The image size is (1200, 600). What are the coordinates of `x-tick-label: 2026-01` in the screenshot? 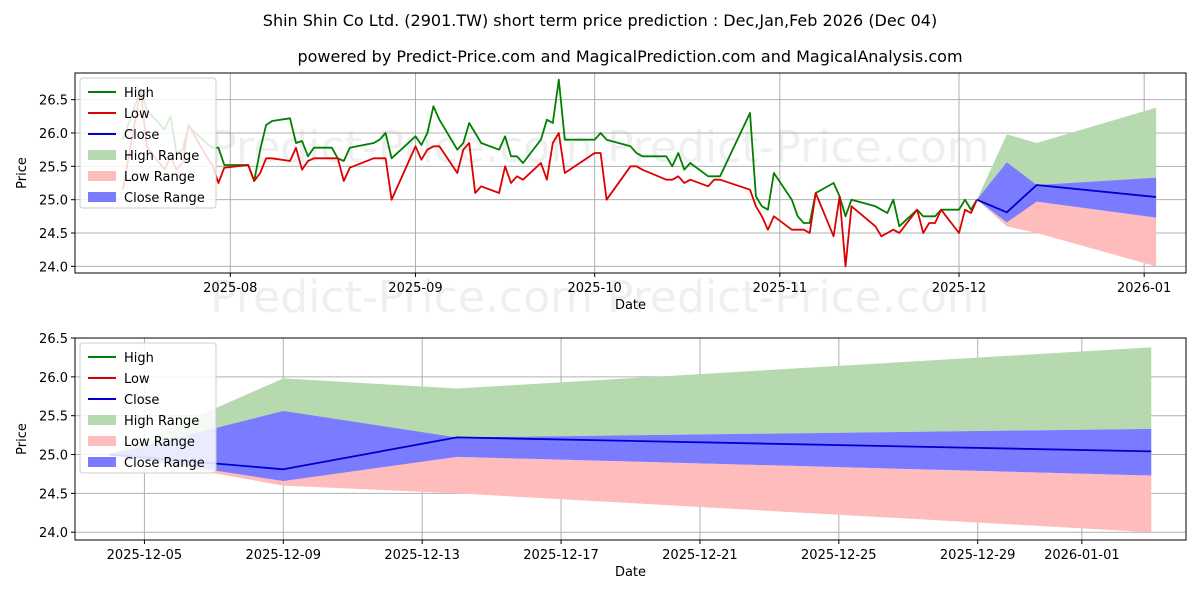 It's located at (1144, 288).